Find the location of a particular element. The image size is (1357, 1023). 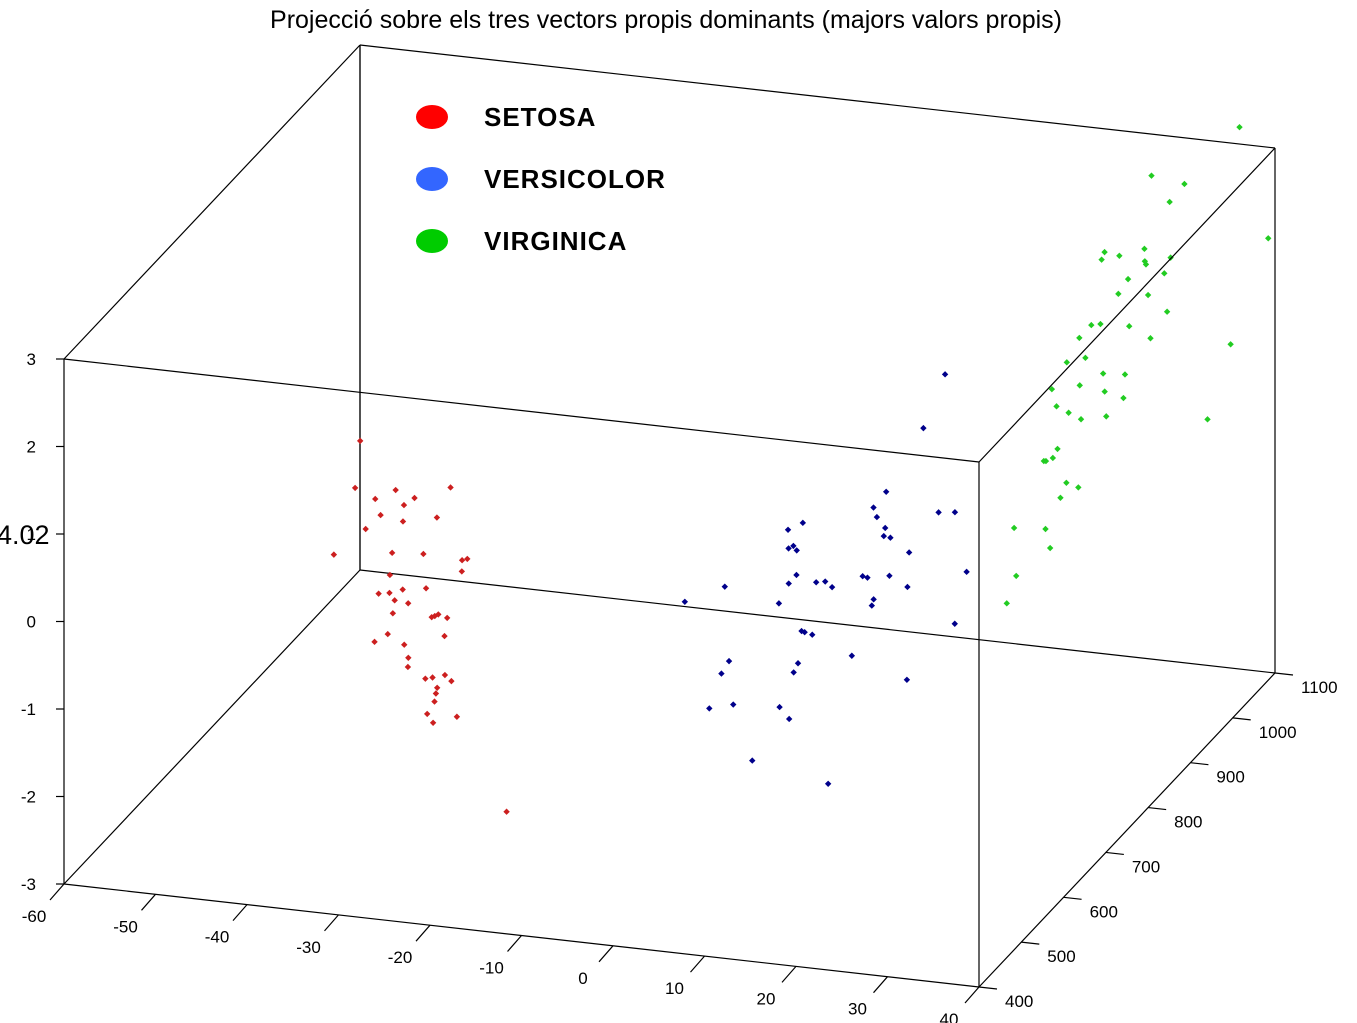

z-tick-label: 1 is located at coordinates (31, 534).